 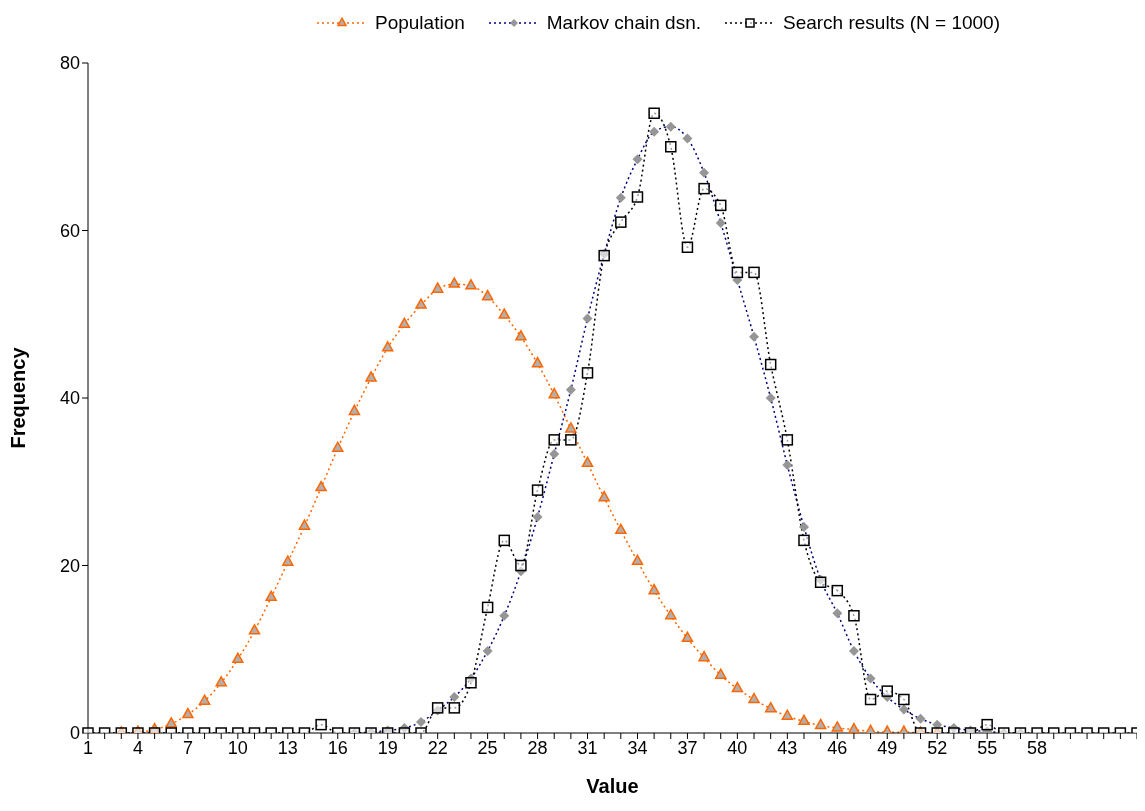 I want to click on x-tick-label: 4, so click(x=137, y=747).